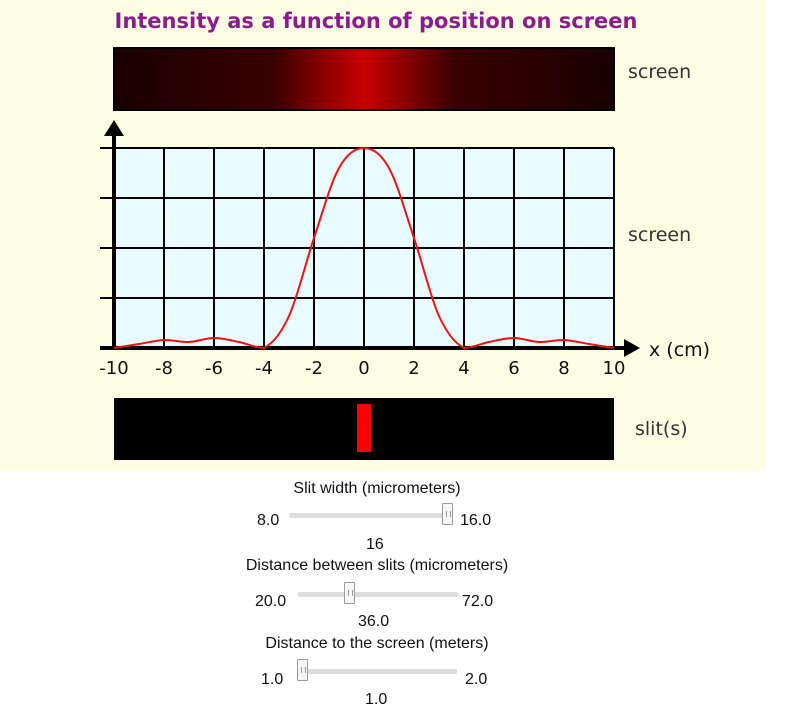  What do you see at coordinates (364, 428) in the screenshot?
I see `slit-opening` at bounding box center [364, 428].